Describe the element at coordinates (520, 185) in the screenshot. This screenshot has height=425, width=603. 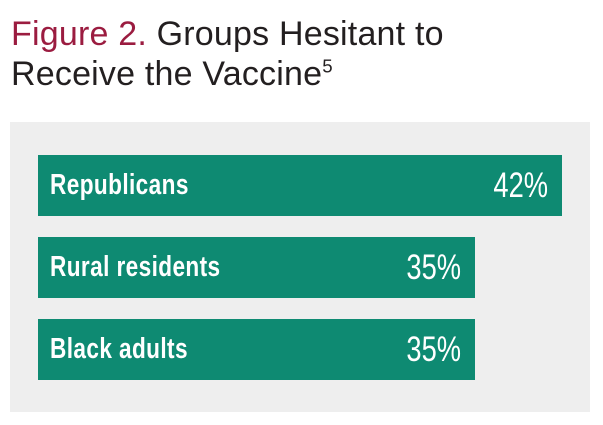
I see `bar-value: 42%` at that location.